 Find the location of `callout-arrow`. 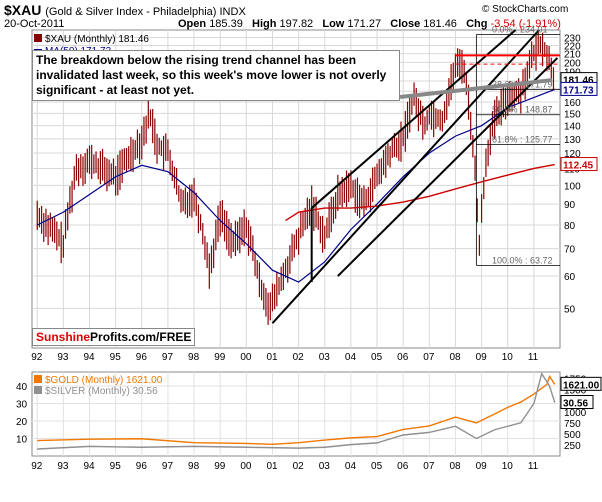

callout-arrow is located at coordinates (476, 88).